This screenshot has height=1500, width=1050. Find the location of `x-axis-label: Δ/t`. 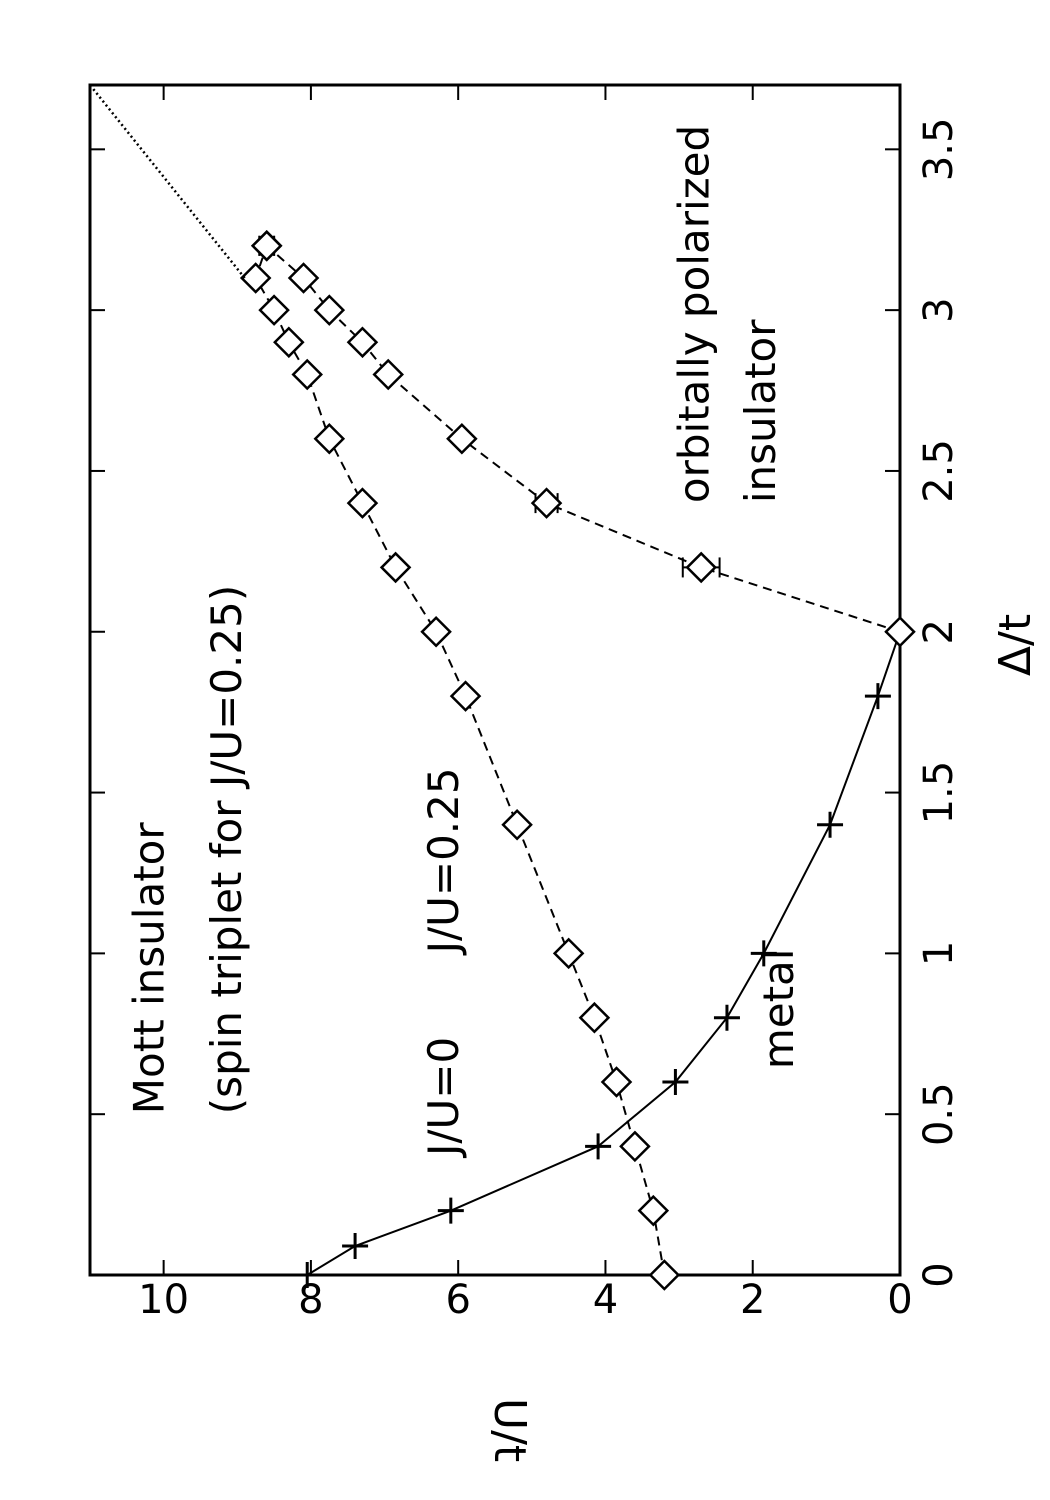

x-axis-label: Δ/t is located at coordinates (1015, 645).